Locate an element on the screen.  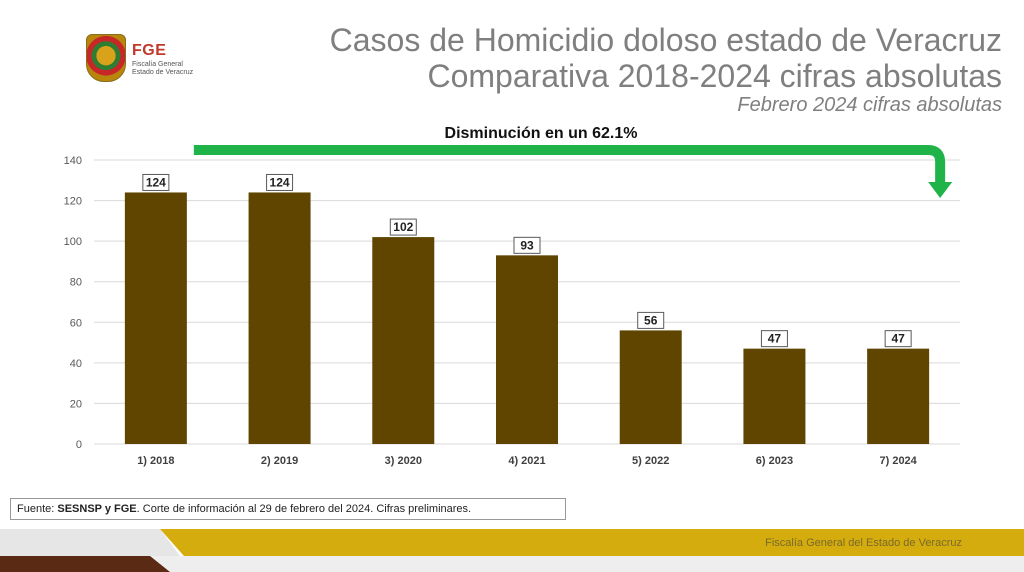
x-tick-label: 5) 2022 is located at coordinates (650, 461).